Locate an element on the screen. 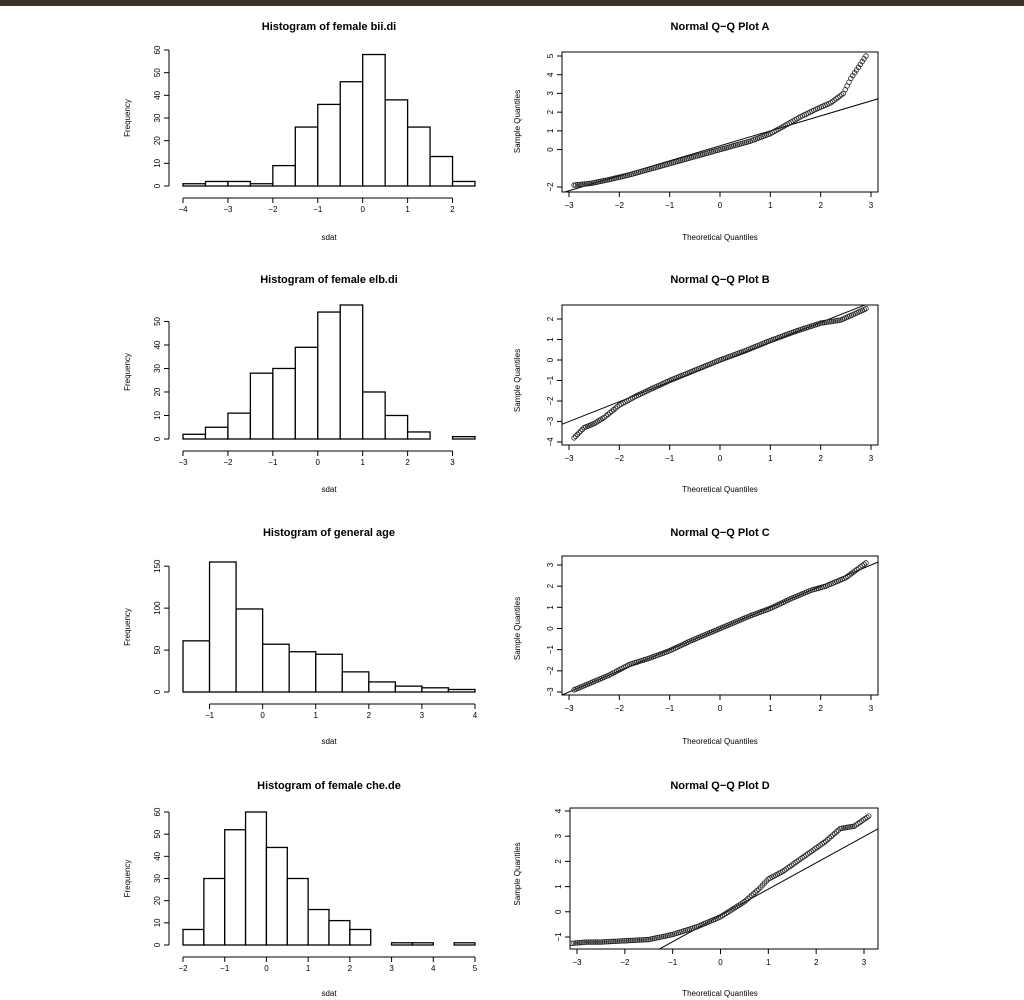  y-tick-label: −4 is located at coordinates (550, 442).